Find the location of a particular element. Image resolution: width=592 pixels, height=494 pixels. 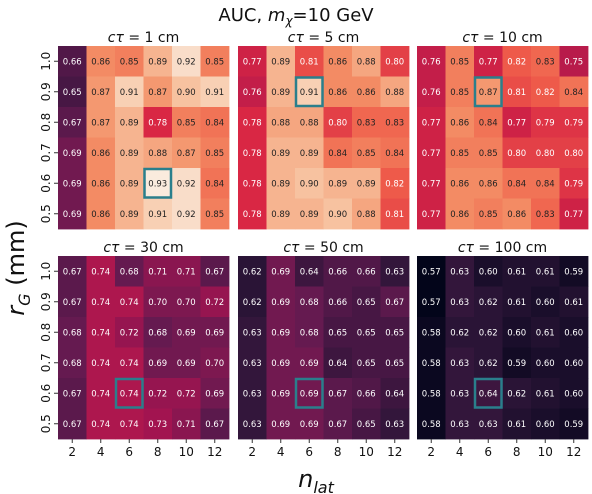

x-tick-label: 8 is located at coordinates (338, 452).